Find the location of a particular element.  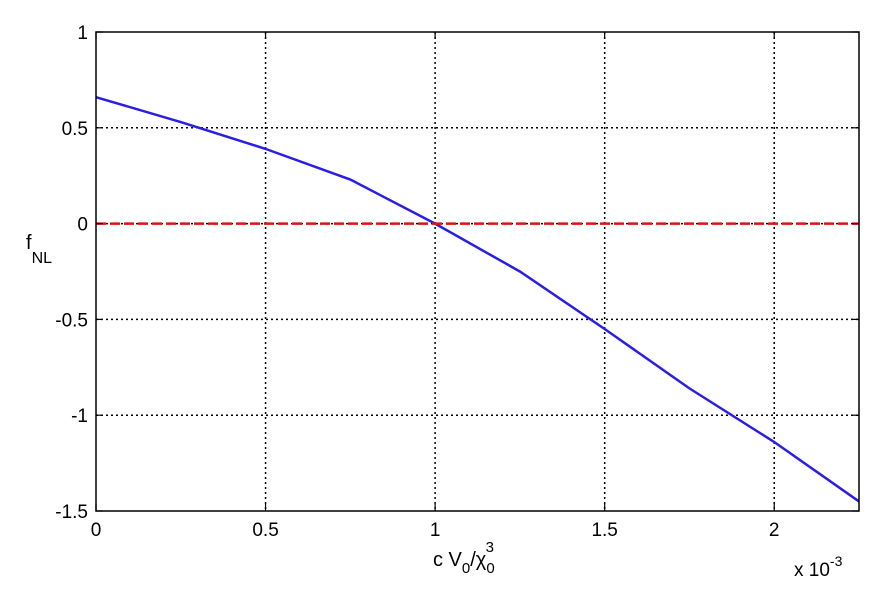

x-axis-multiplier-exp: -3 is located at coordinates (836, 561).